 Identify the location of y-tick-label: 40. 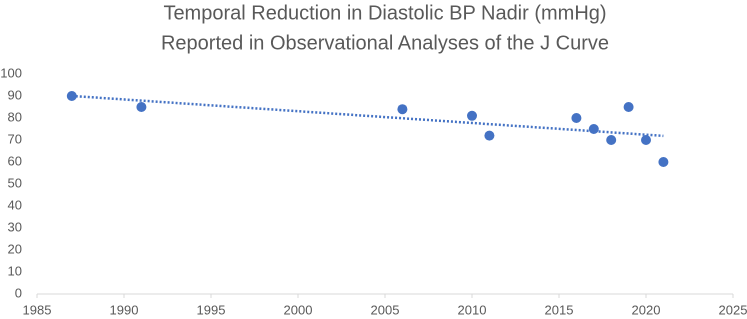
(15, 204).